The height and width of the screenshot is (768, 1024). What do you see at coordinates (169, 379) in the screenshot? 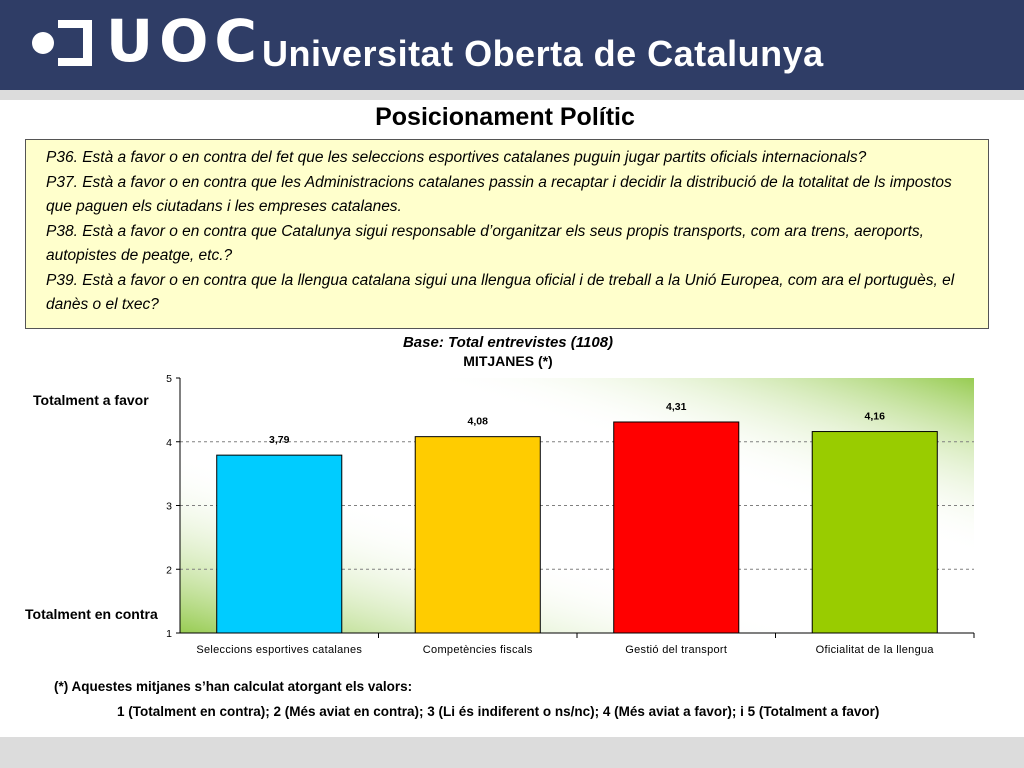
I see `y-tick-label: 5` at bounding box center [169, 379].